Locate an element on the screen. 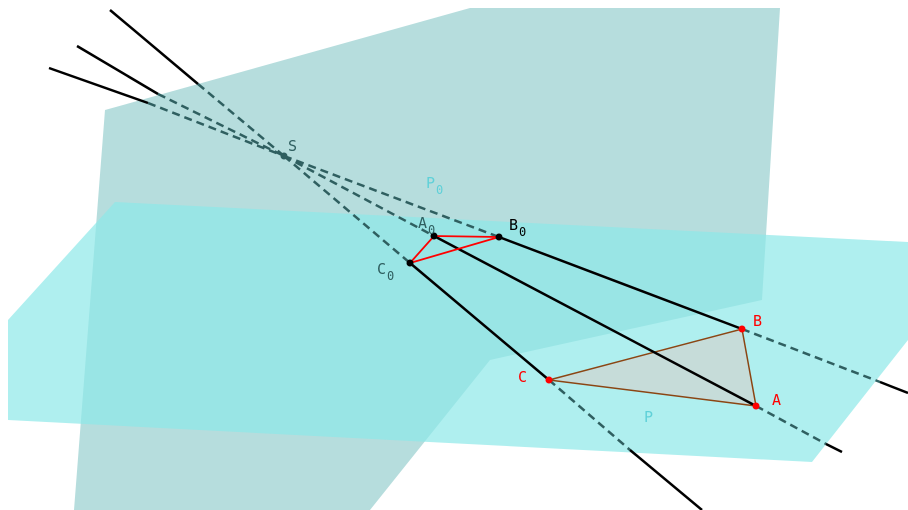 This screenshot has width=908, height=510. segment-c0-c is located at coordinates (479, 321).